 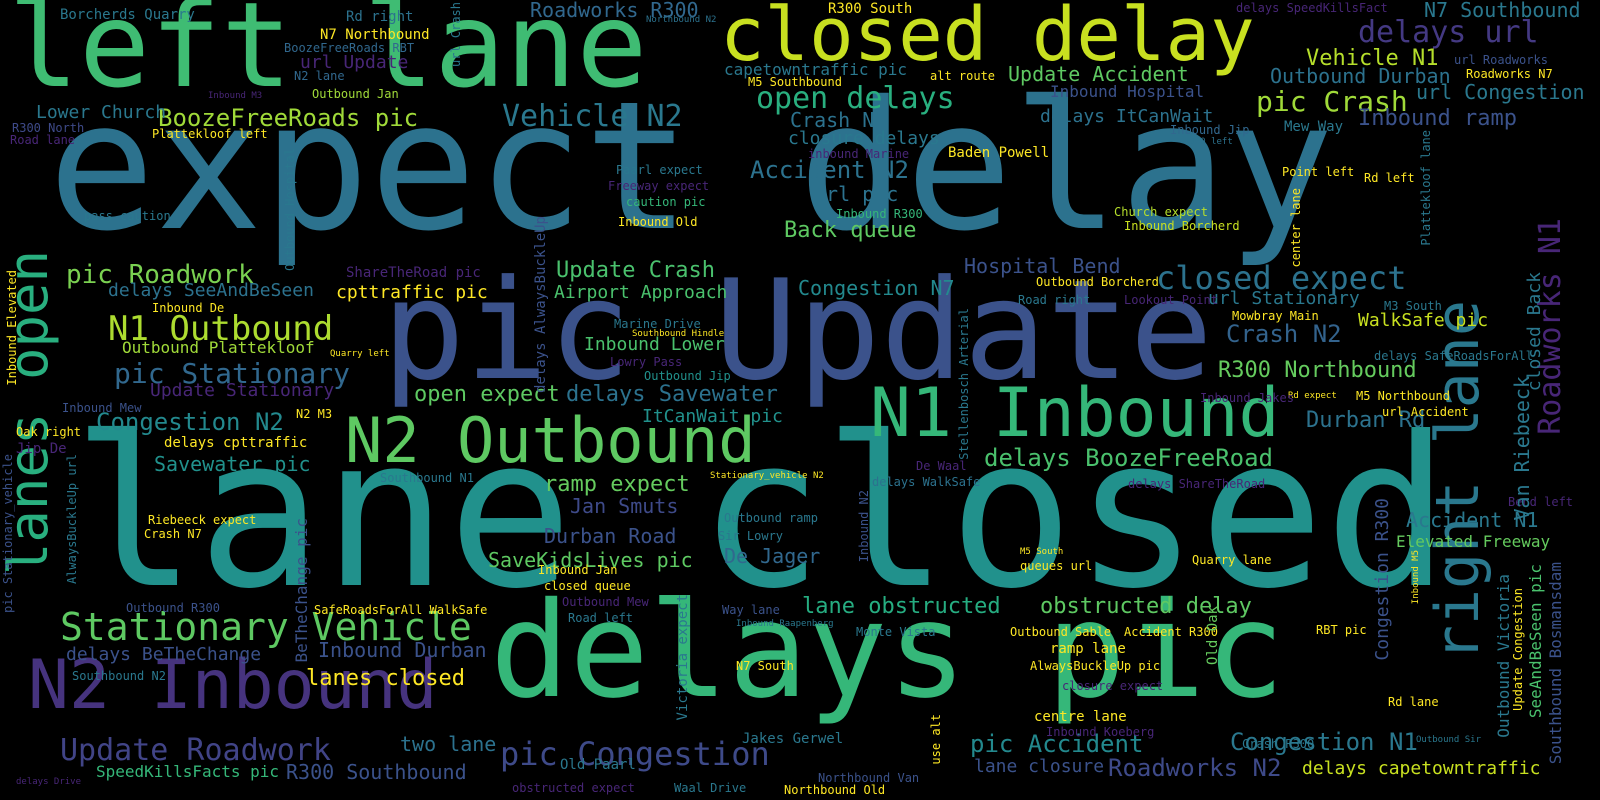 I want to click on word: Savewater pic, so click(x=232, y=464).